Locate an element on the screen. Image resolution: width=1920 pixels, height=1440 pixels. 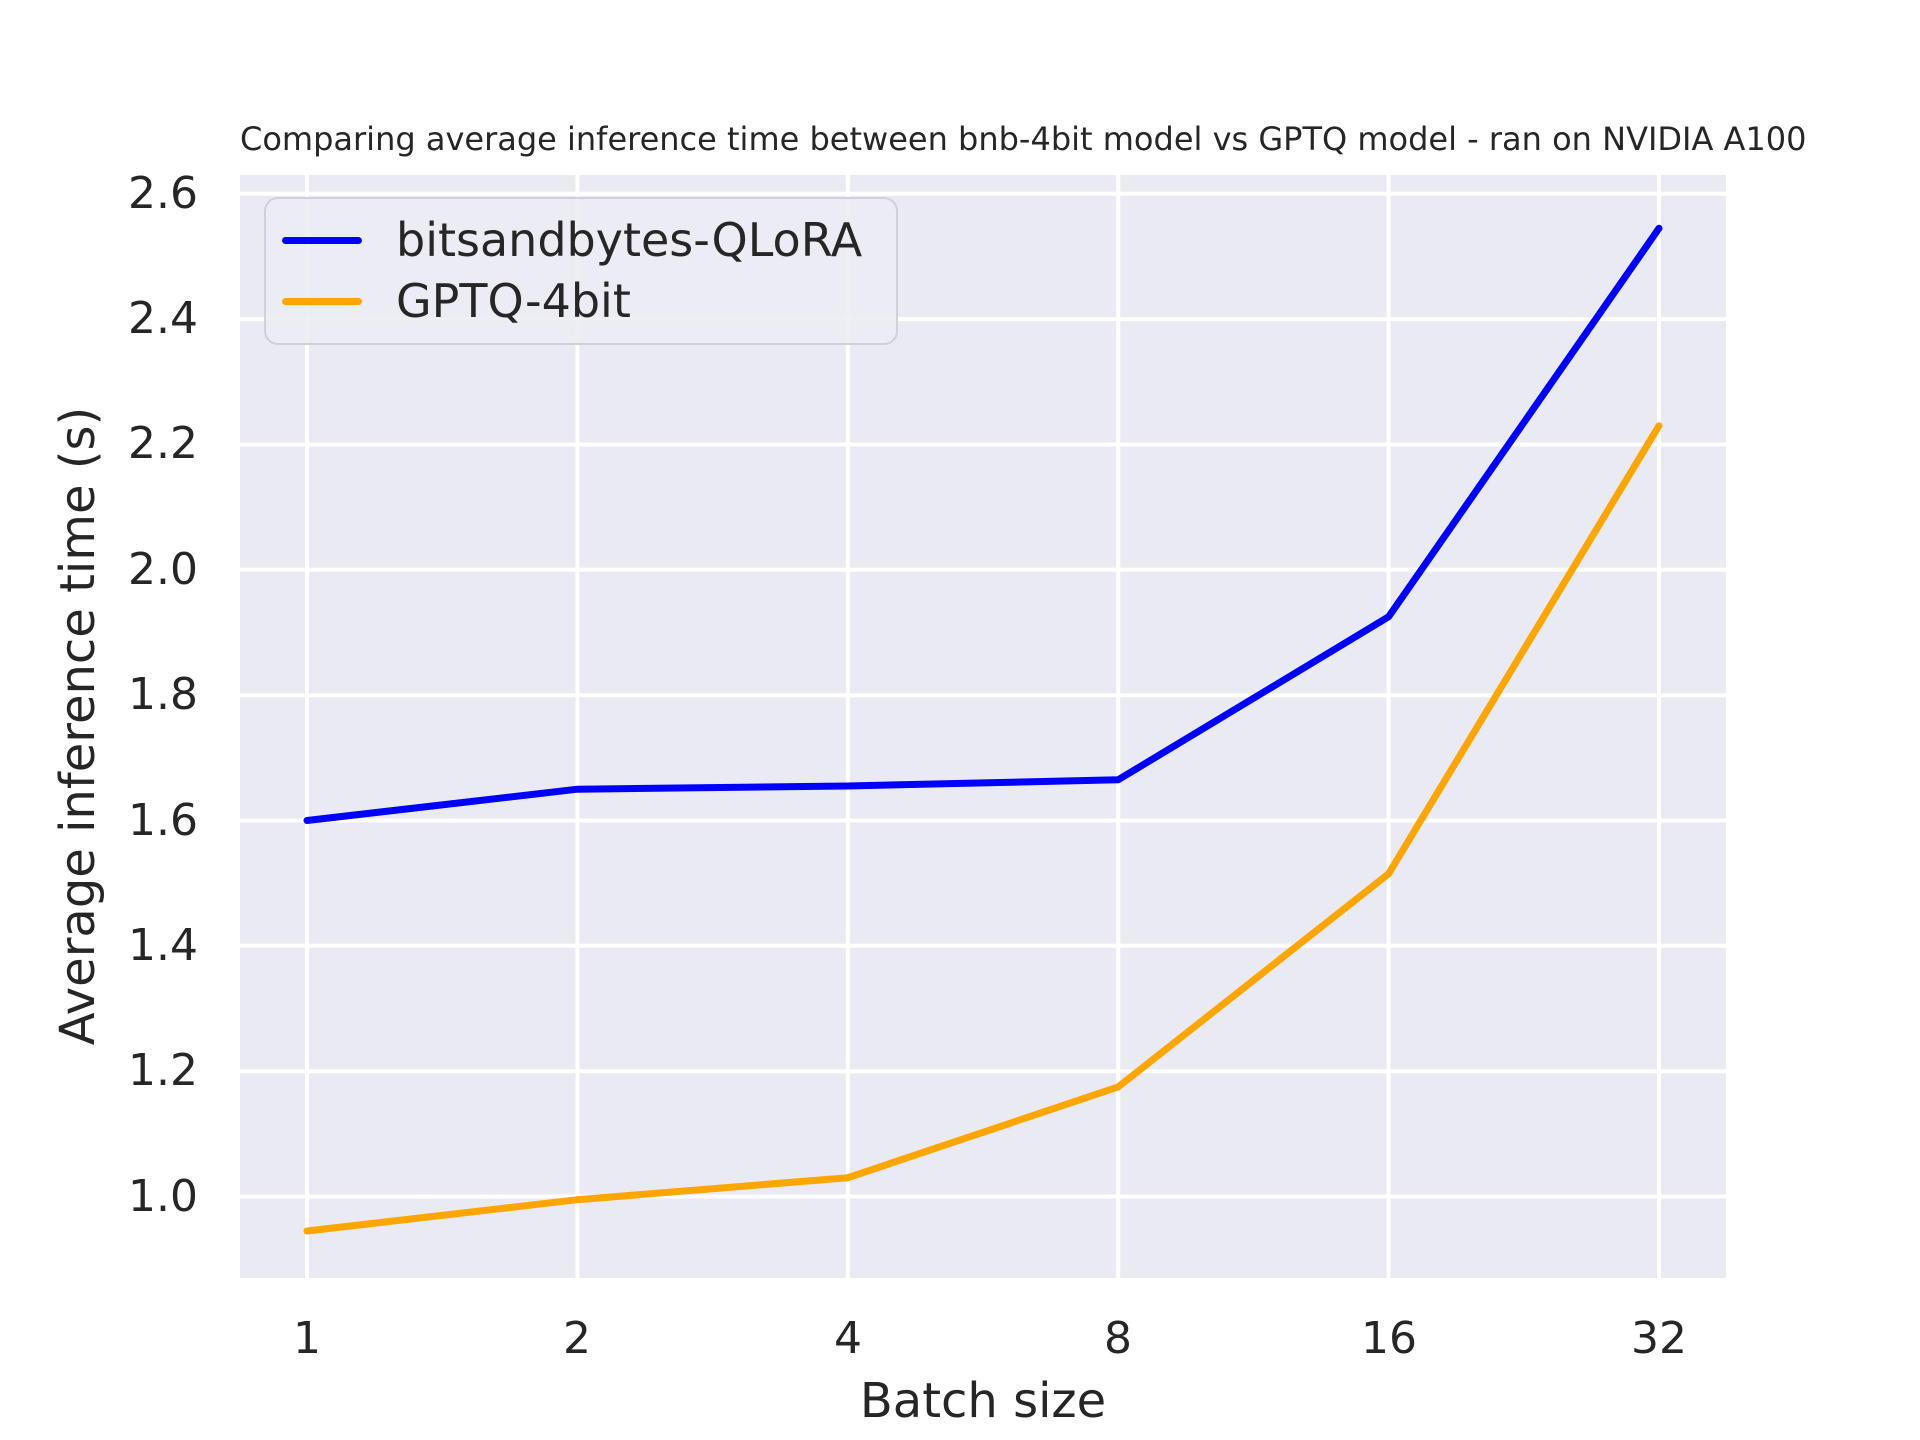
y-tick-label: 1.8 is located at coordinates (163, 694).